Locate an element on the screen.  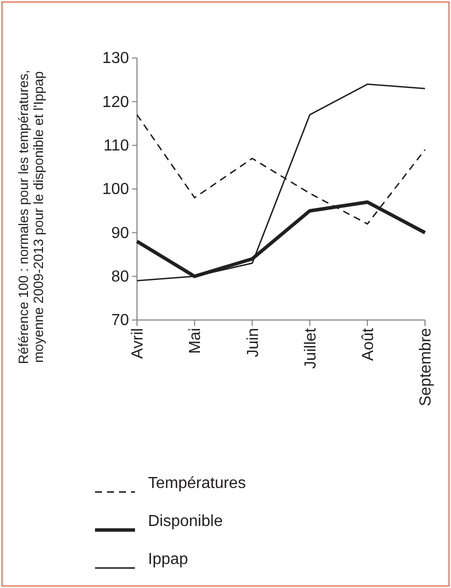
x-tick-label: Août is located at coordinates (368, 344).